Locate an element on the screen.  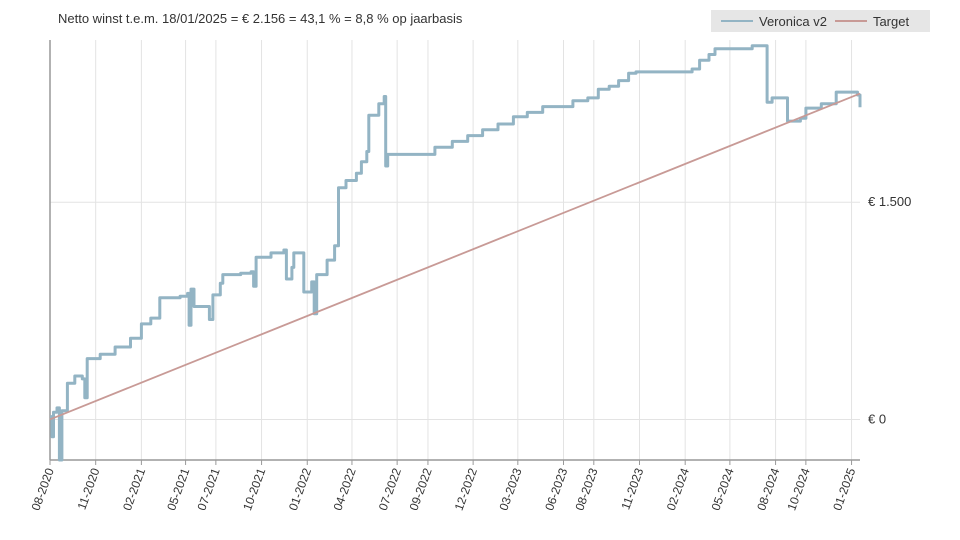
x-tick-label: 01-2022 is located at coordinates (300, 489).